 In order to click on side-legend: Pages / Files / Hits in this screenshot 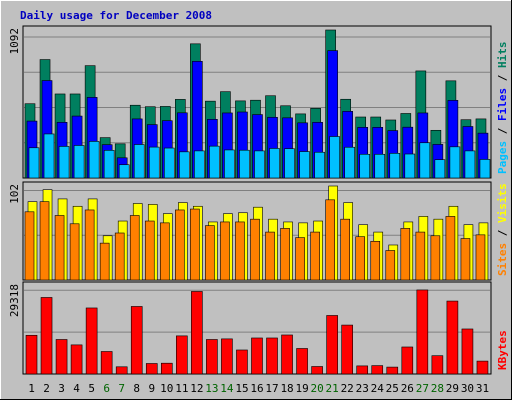, I will do `click(502, 108)`.